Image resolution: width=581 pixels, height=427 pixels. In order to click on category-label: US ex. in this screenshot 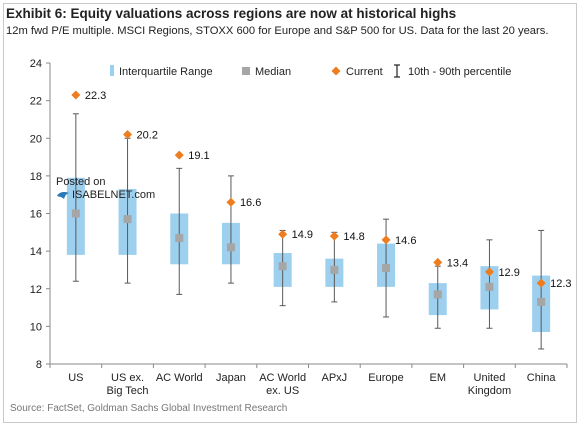, I will do `click(127, 378)`.